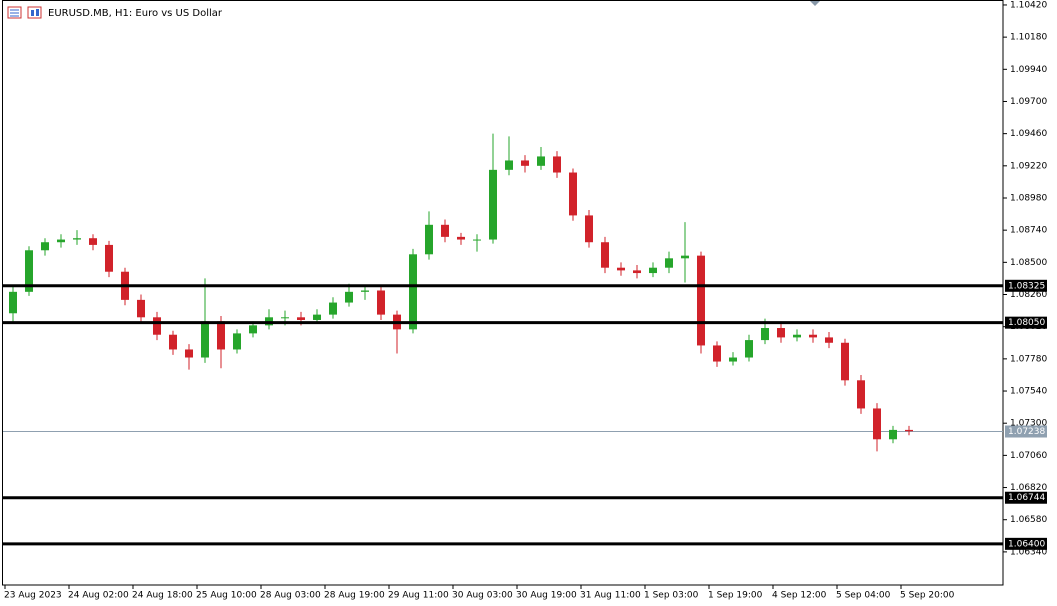 The width and height of the screenshot is (1057, 606). Describe the element at coordinates (671, 596) in the screenshot. I see `x-tick-label: 1 Sep 03:00` at that location.